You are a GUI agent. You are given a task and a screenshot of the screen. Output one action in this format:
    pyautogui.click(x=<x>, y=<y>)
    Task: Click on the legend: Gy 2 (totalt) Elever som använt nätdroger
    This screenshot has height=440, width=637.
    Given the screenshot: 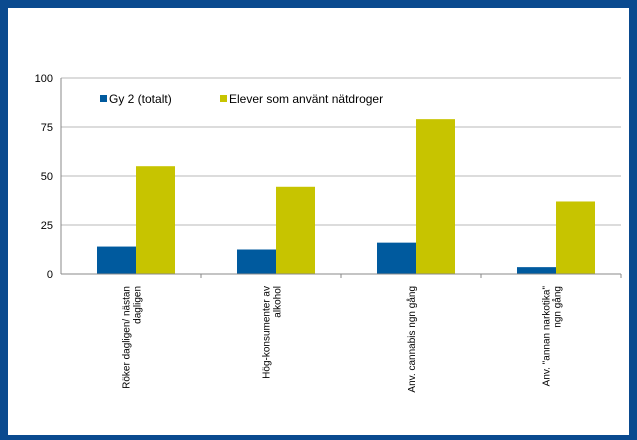 What is the action you would take?
    pyautogui.click(x=241, y=99)
    